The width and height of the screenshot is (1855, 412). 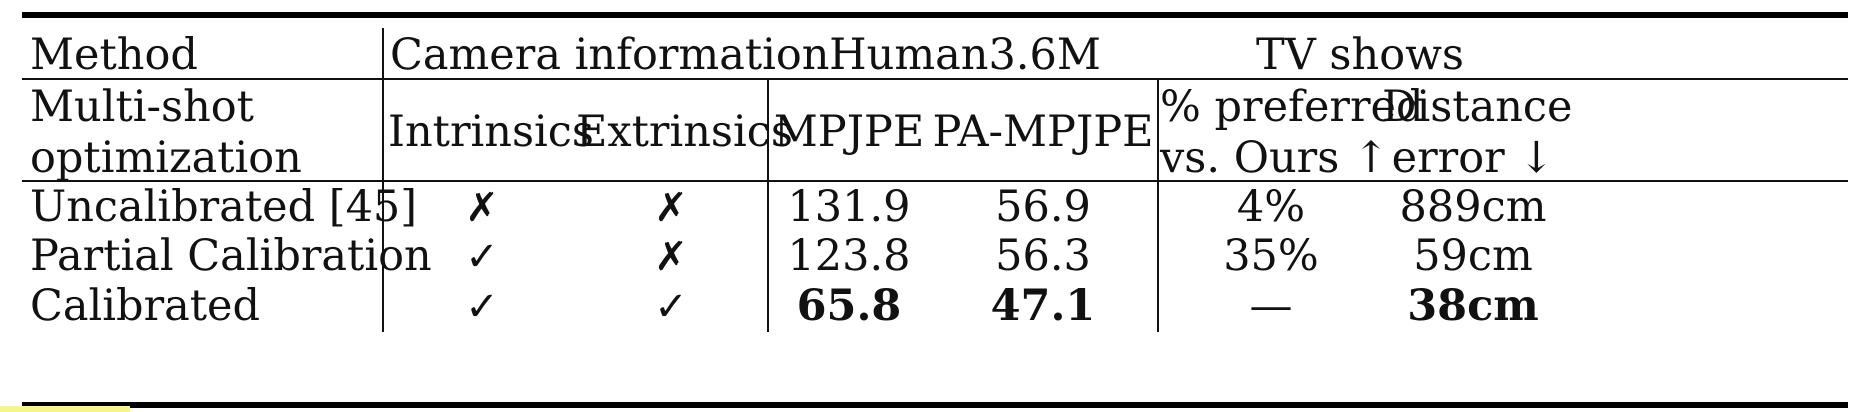 What do you see at coordinates (224, 207) in the screenshot?
I see `method-cell: Uncalibrated [45]` at bounding box center [224, 207].